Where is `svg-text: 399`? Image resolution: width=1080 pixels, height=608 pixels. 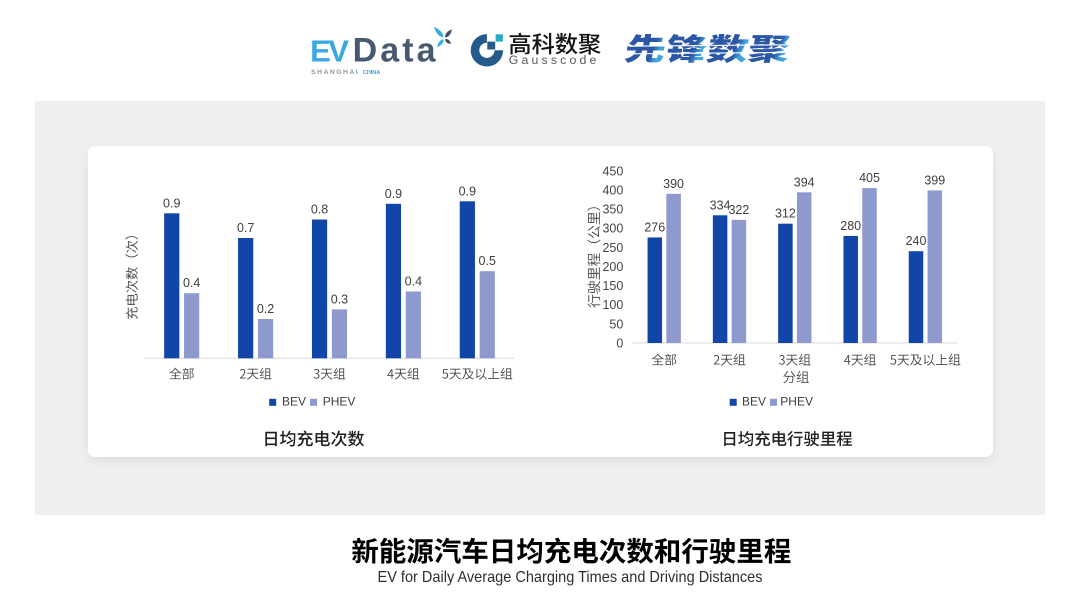 svg-text: 399 is located at coordinates (934, 180).